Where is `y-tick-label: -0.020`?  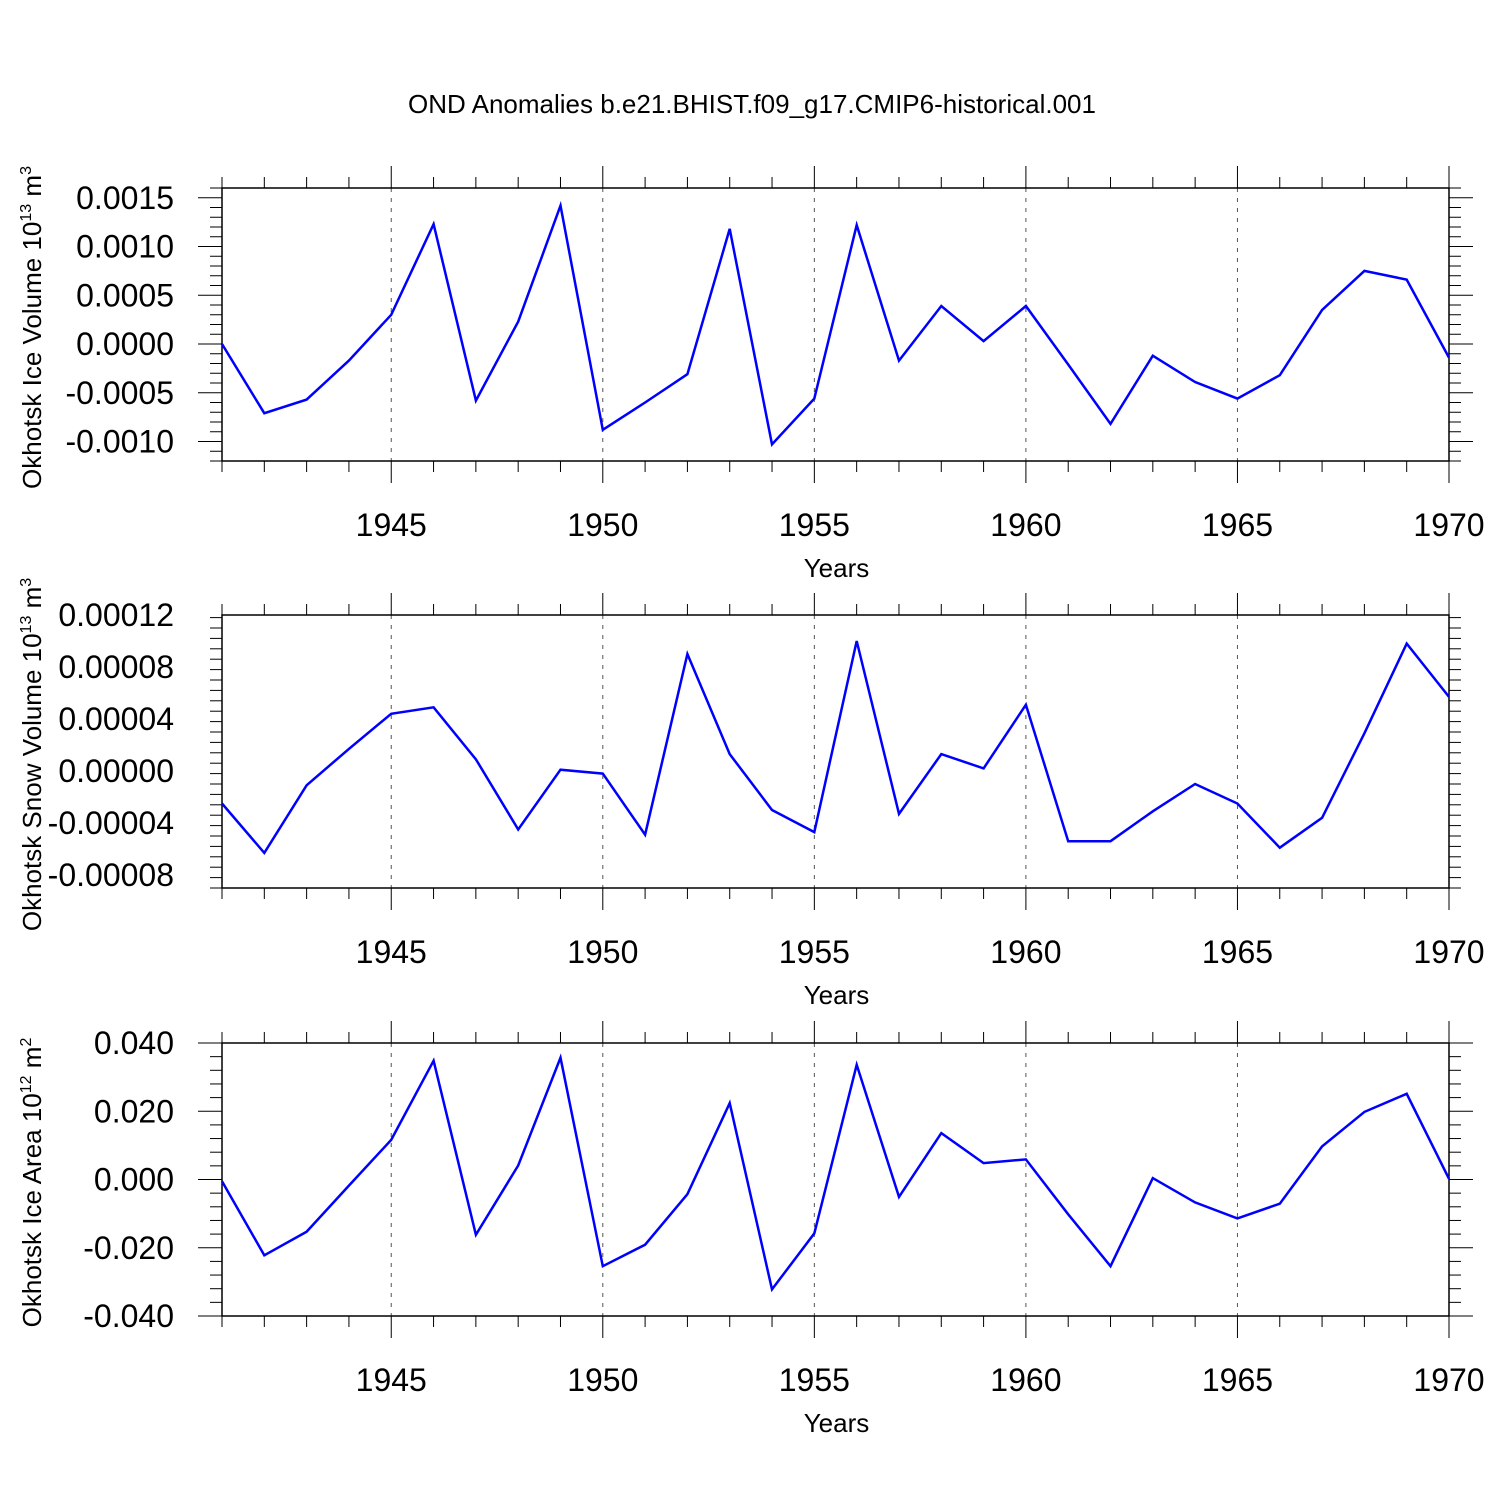
y-tick-label: -0.020 is located at coordinates (128, 1248).